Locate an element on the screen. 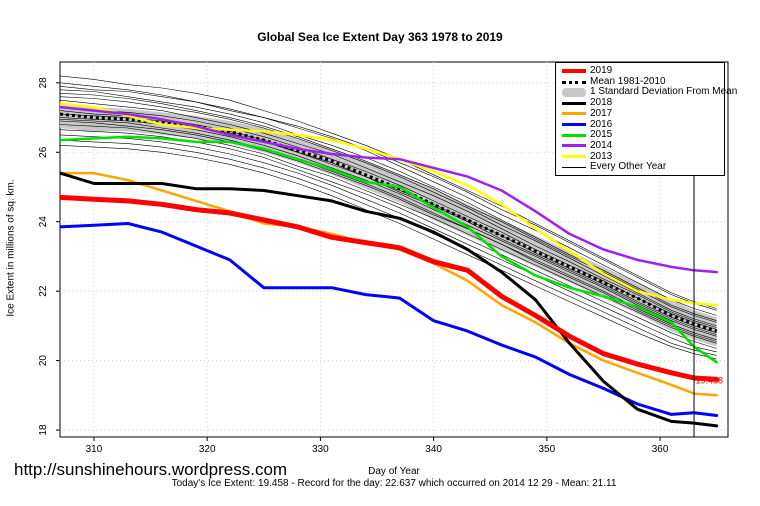 The height and width of the screenshot is (506, 760). legend-label: 1 Standard Deviation From Mean is located at coordinates (664, 92).